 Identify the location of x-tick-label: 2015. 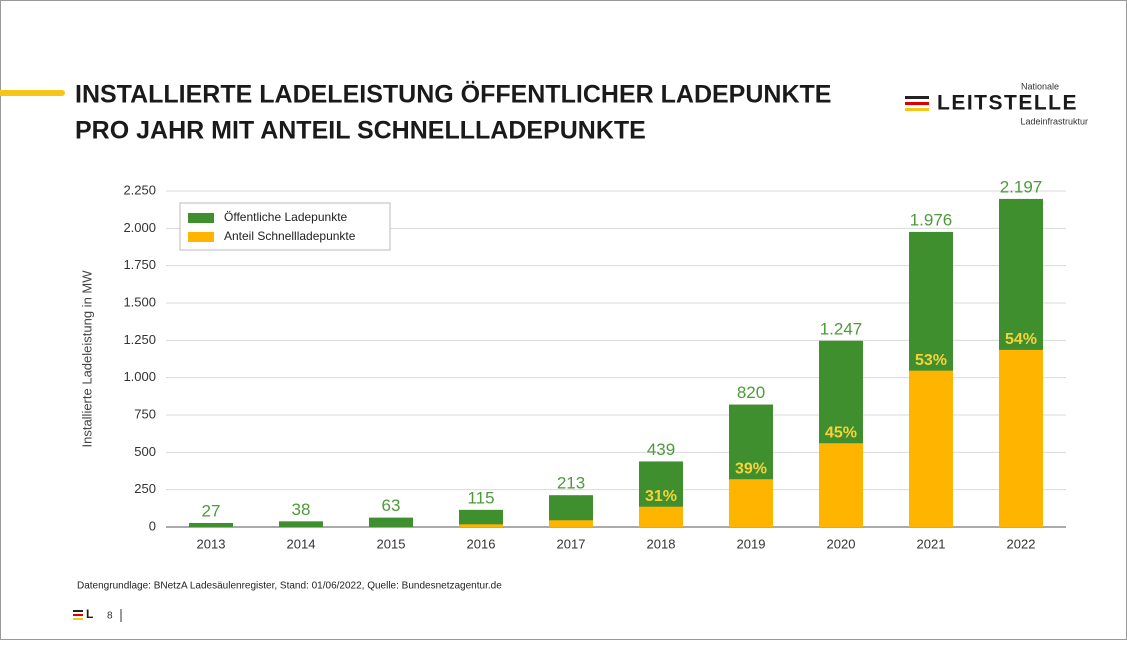
(391, 543).